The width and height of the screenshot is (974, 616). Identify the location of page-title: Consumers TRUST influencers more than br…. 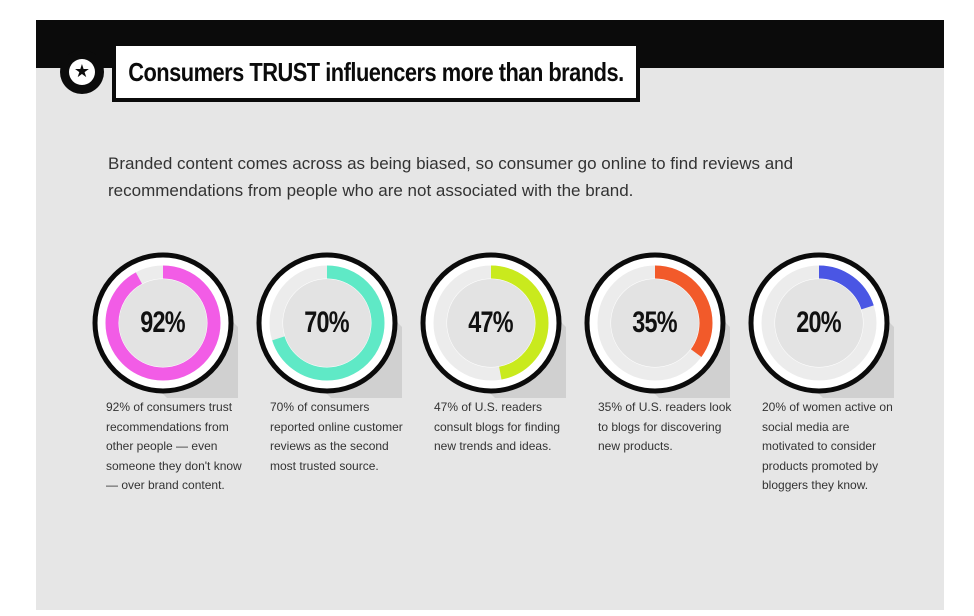
(376, 71).